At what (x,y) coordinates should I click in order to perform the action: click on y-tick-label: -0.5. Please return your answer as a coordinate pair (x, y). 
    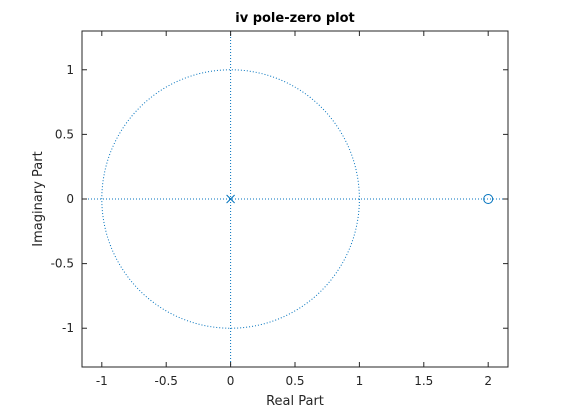
    Looking at the image, I should click on (62, 264).